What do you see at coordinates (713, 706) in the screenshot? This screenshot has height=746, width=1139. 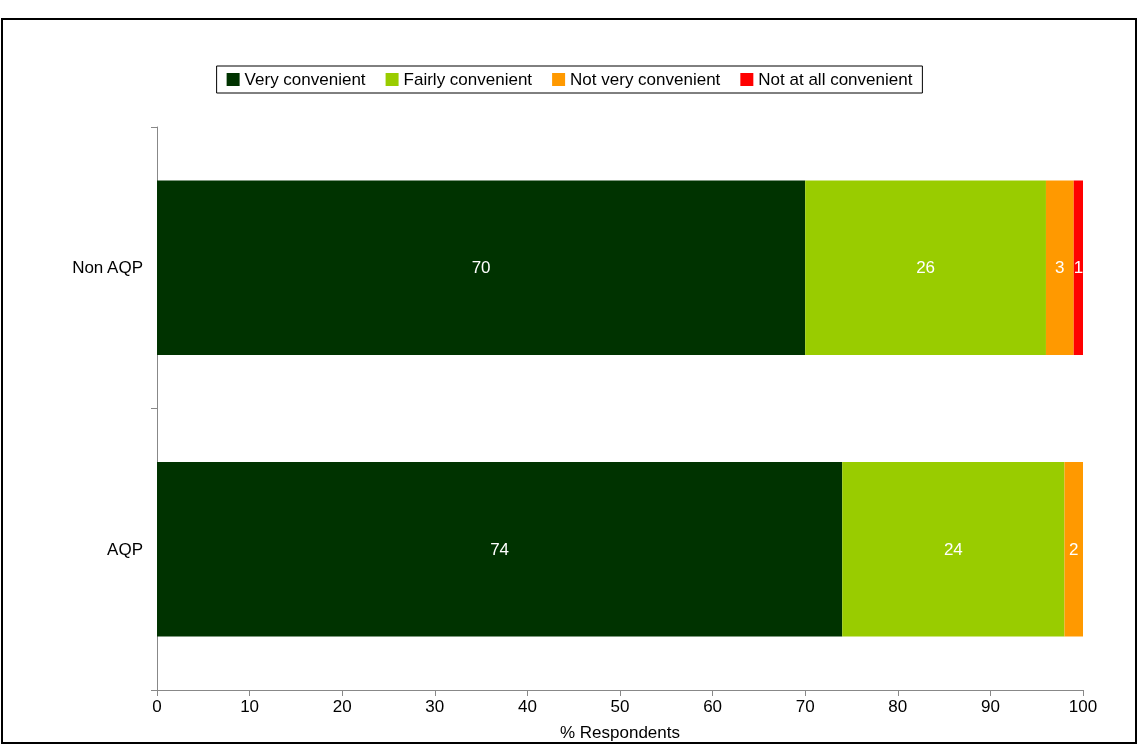 I see `x-tick-label: 60` at bounding box center [713, 706].